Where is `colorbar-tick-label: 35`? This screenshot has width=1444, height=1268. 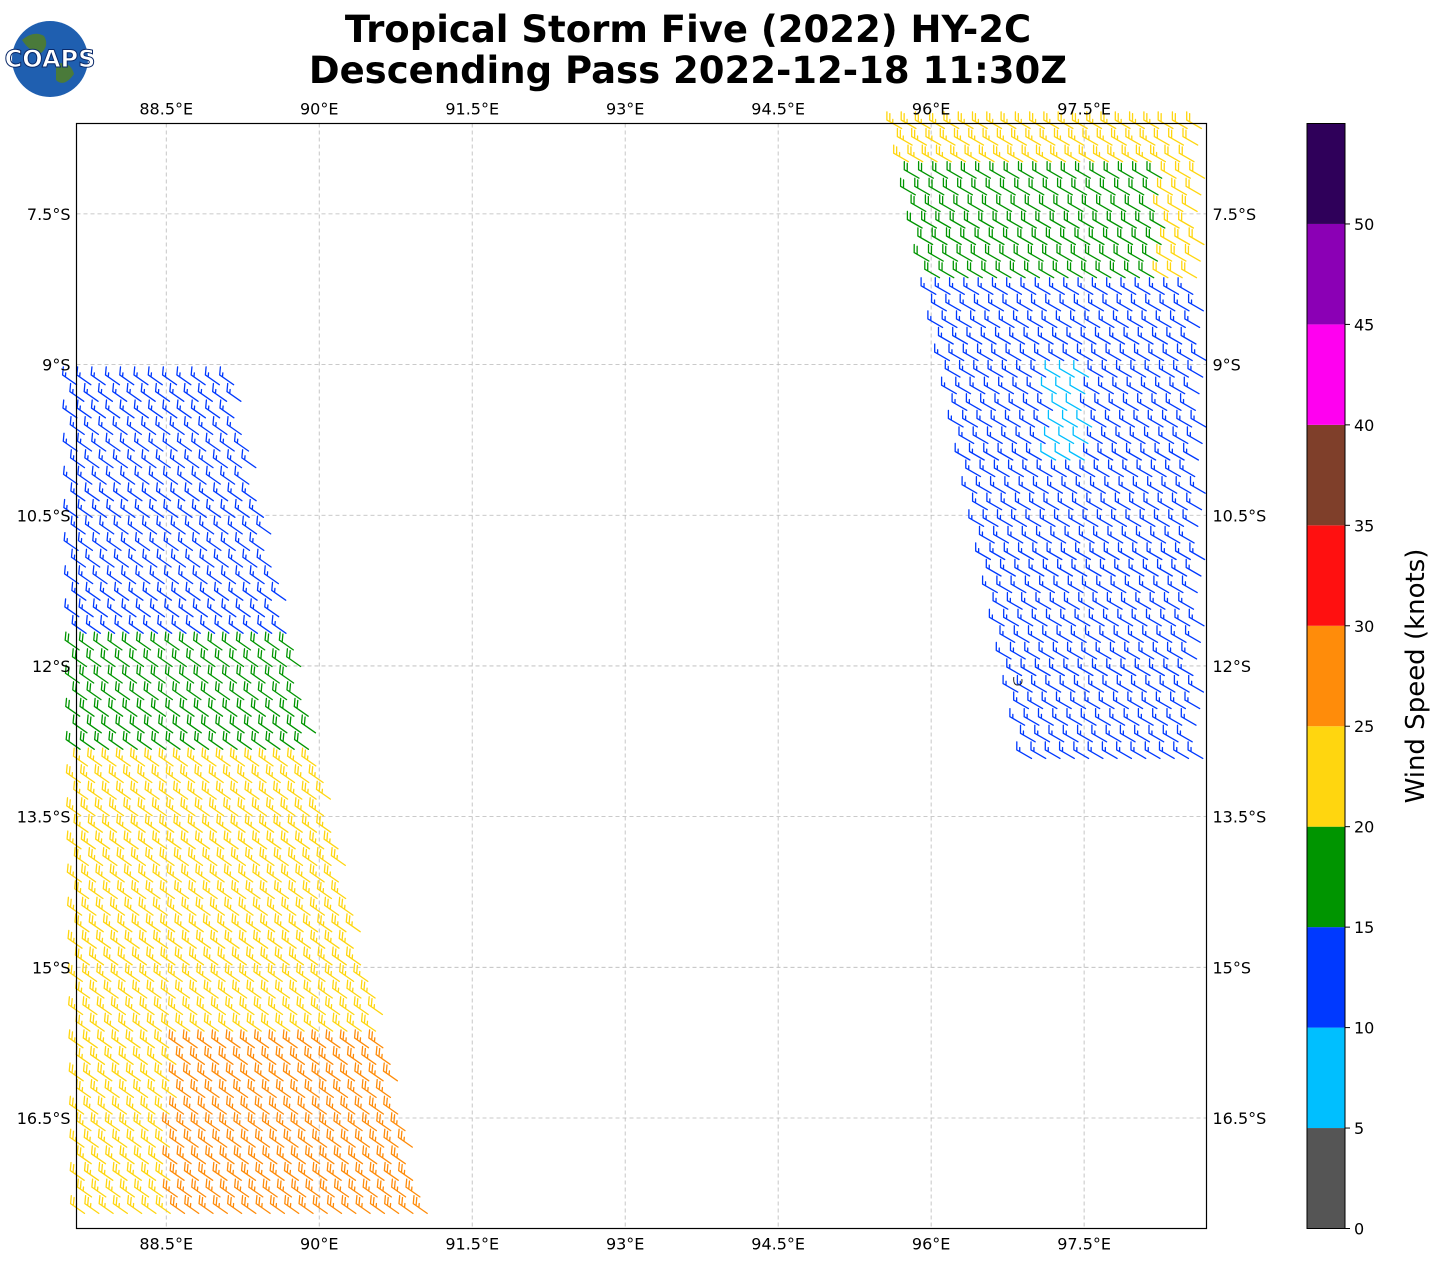 colorbar-tick-label: 35 is located at coordinates (1364, 525).